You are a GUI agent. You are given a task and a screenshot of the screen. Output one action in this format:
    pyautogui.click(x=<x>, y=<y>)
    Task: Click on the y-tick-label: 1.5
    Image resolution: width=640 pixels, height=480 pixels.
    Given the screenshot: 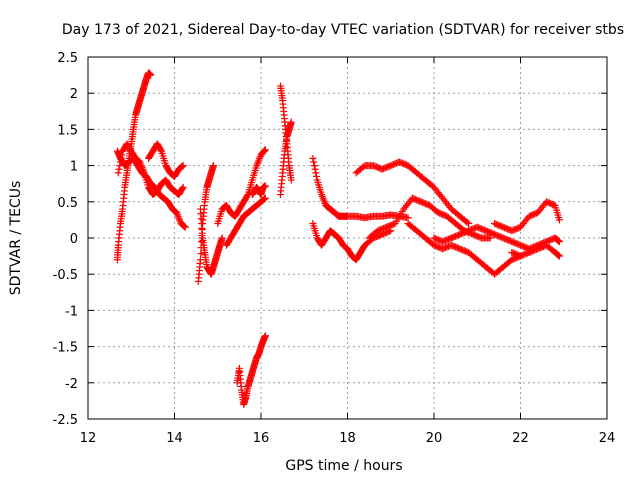 What is the action you would take?
    pyautogui.click(x=67, y=130)
    